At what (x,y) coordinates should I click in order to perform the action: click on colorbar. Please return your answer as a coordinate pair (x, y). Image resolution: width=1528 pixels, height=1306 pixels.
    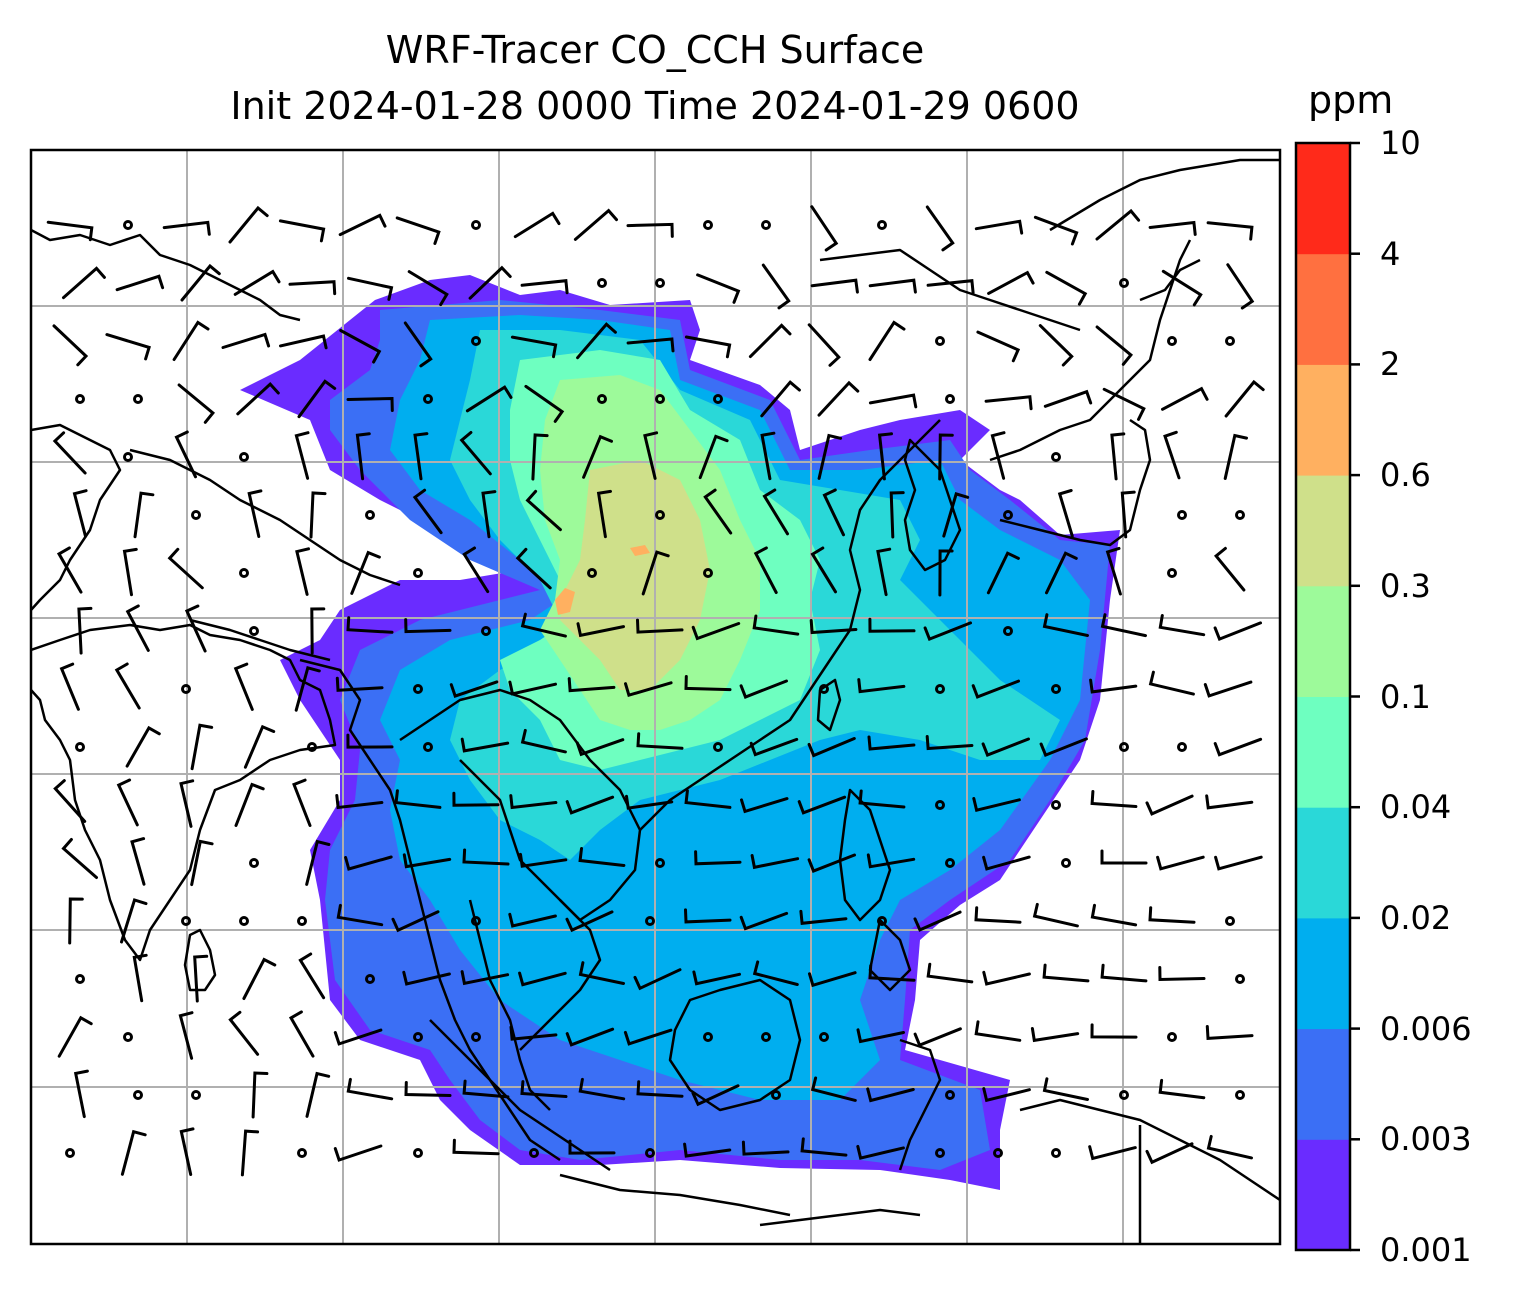
    Looking at the image, I should click on (1327, 696).